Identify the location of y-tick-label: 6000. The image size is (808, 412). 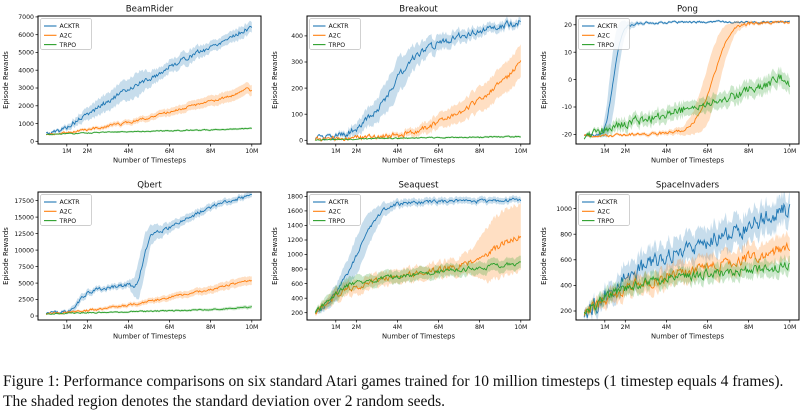
(26, 35).